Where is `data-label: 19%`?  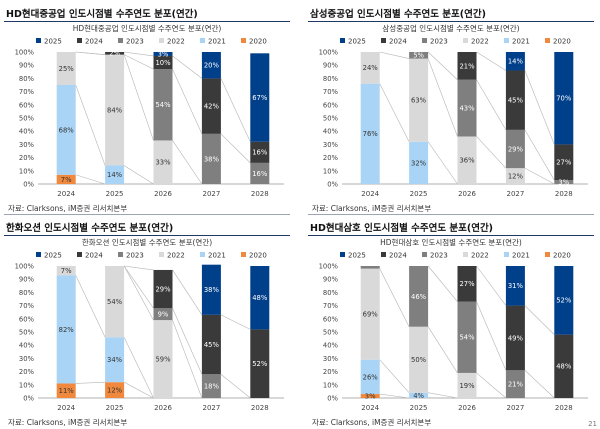
data-label: 19% is located at coordinates (467, 386).